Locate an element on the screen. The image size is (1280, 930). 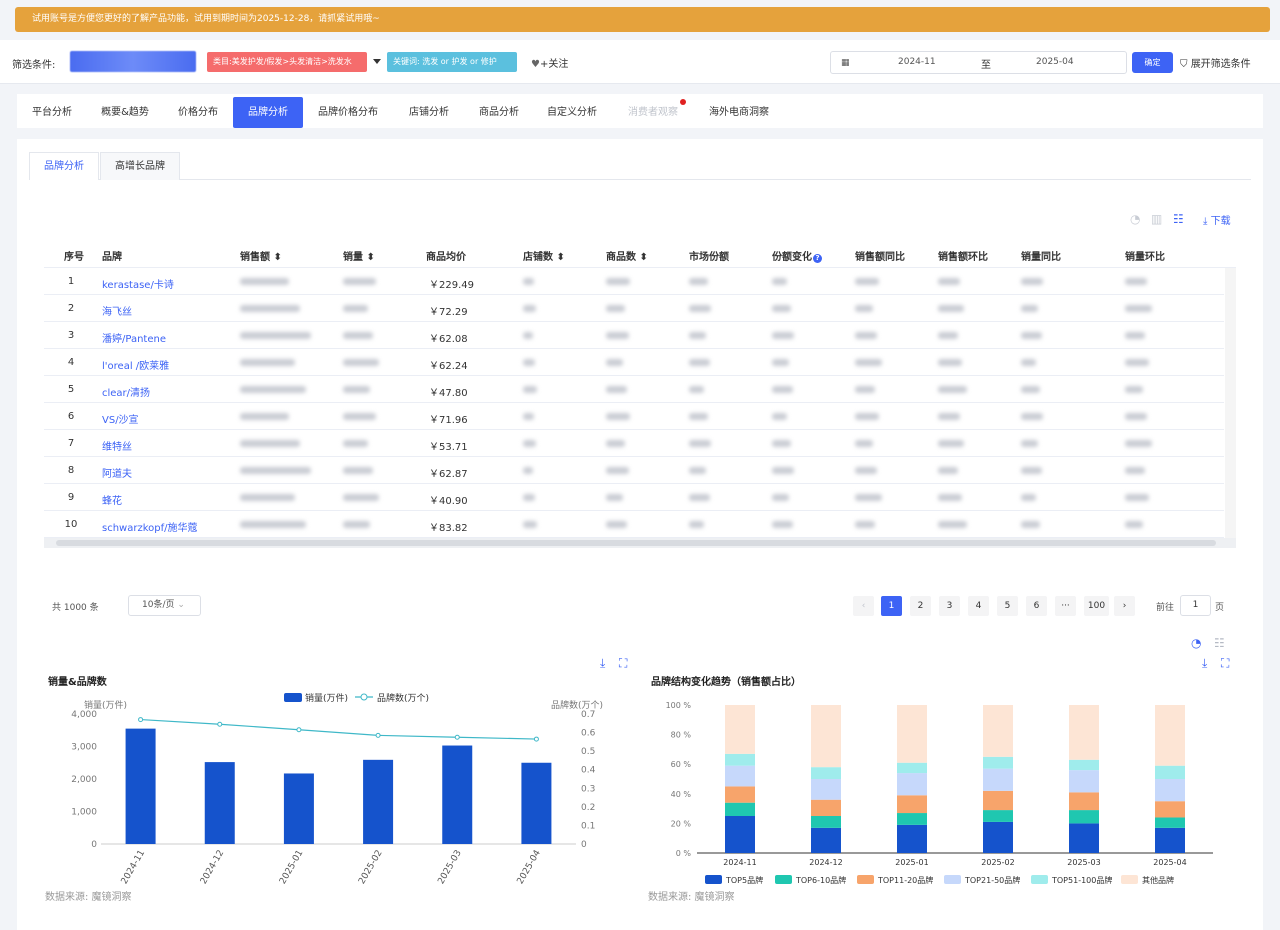
brand-link: 维特丝 is located at coordinates (117, 447).